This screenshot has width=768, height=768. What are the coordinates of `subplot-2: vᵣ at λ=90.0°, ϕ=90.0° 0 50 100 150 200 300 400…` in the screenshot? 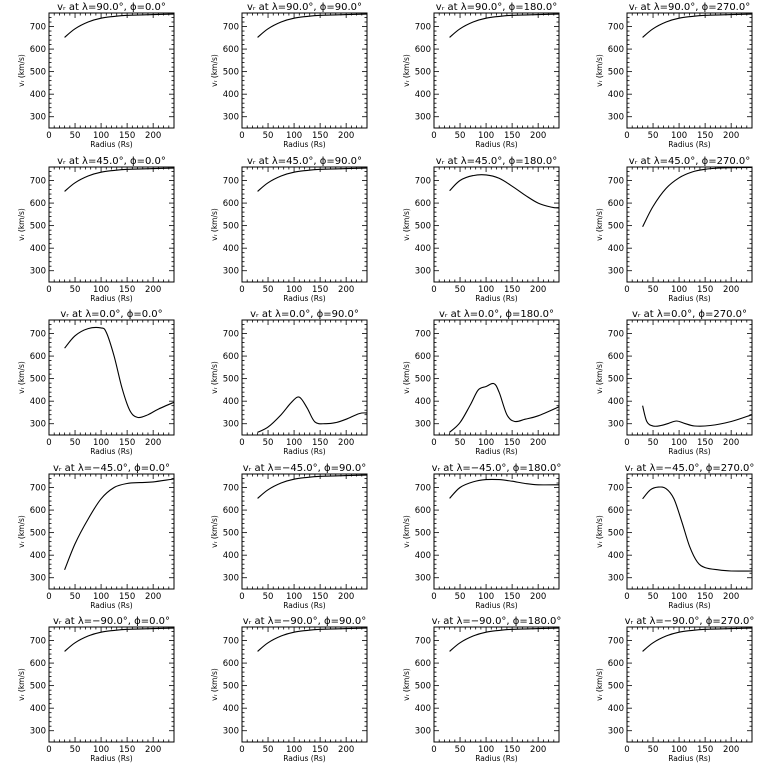 It's located at (289, 75).